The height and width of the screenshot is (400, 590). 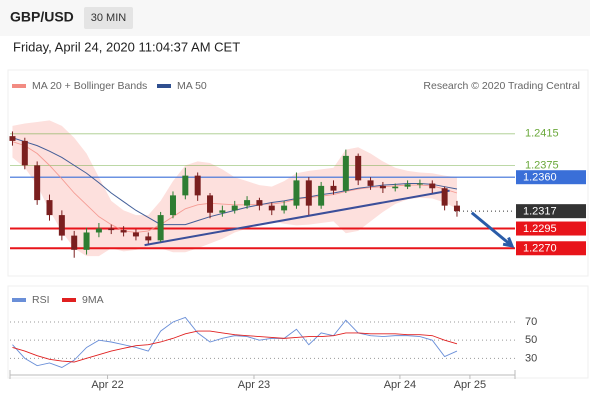 What do you see at coordinates (470, 385) in the screenshot?
I see `x-tick-label: Apr 25` at bounding box center [470, 385].